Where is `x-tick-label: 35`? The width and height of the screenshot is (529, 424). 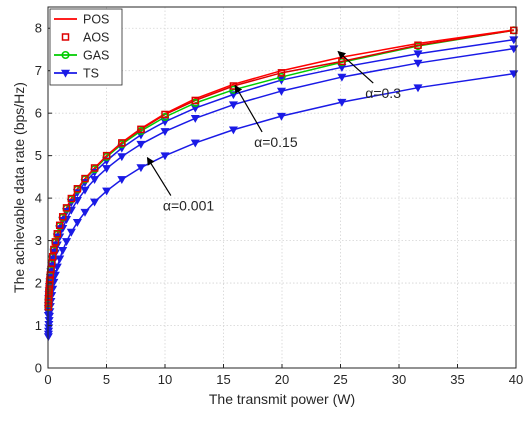 x-tick-label: 35 is located at coordinates (457, 379).